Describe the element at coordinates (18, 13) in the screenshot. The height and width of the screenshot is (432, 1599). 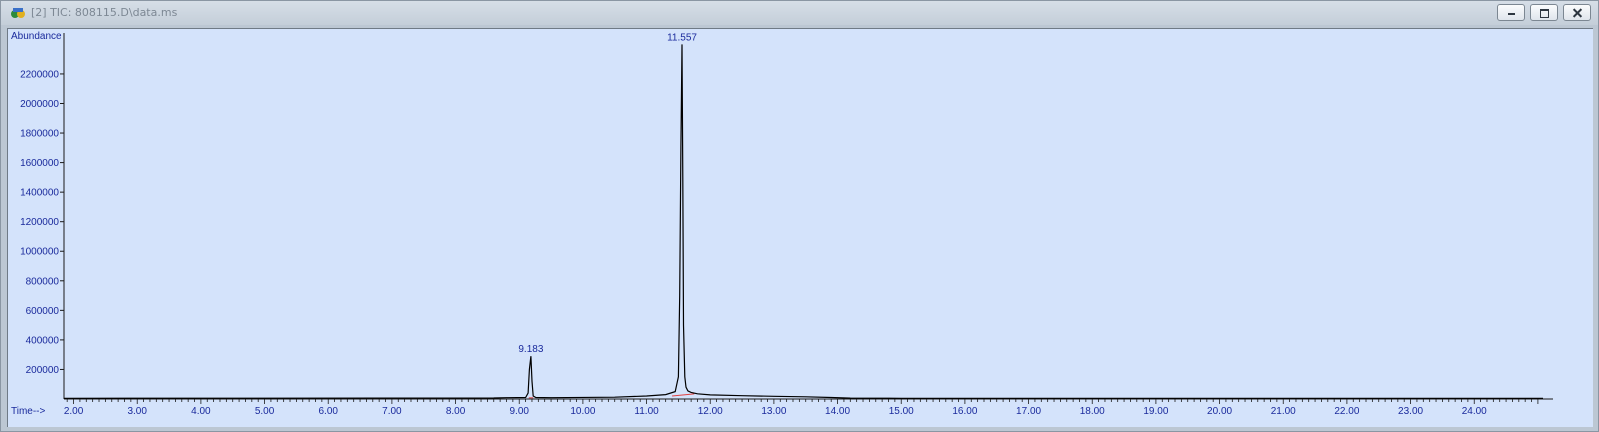
I see `chemstation-app-icon` at that location.